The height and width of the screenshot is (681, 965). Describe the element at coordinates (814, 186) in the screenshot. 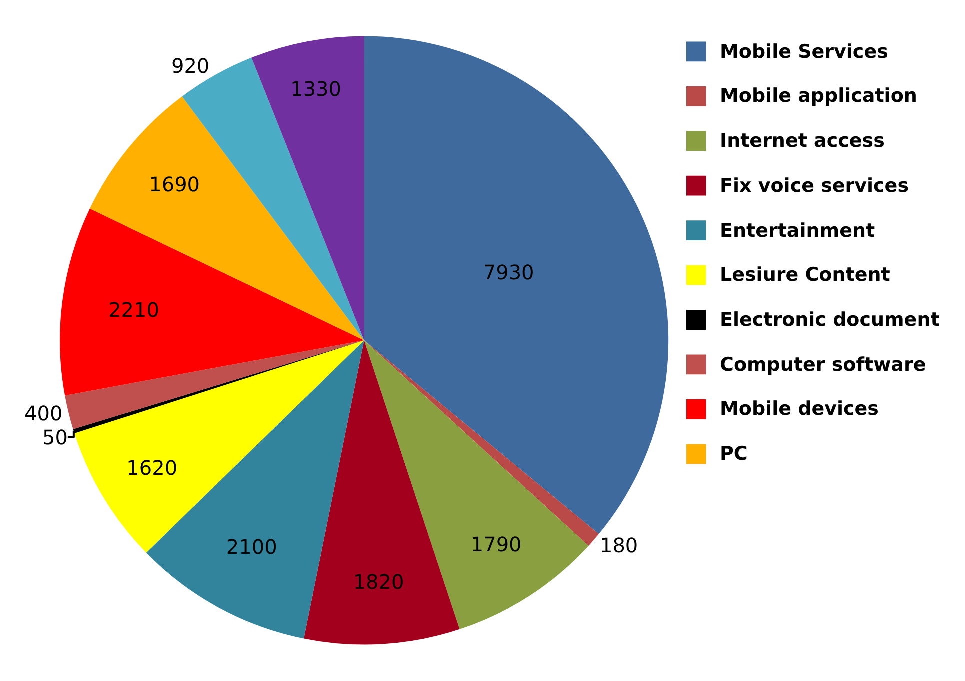

I see `legend-label: Fix voice services` at that location.